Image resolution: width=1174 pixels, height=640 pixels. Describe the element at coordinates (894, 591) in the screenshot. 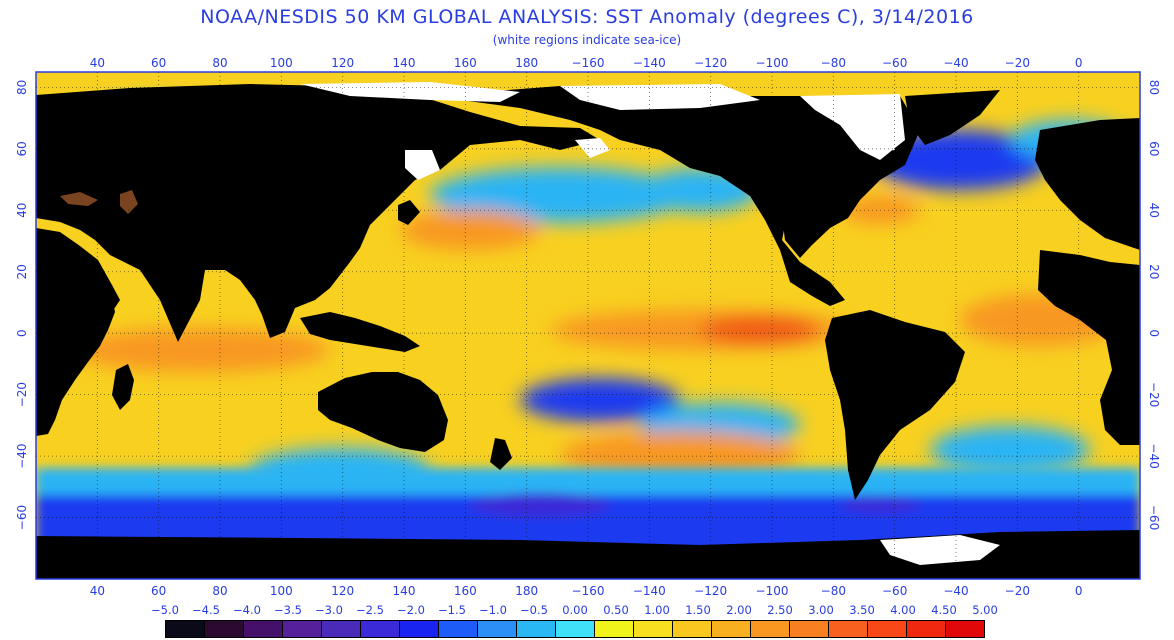

I see `lon-label-bottom: −60` at that location.